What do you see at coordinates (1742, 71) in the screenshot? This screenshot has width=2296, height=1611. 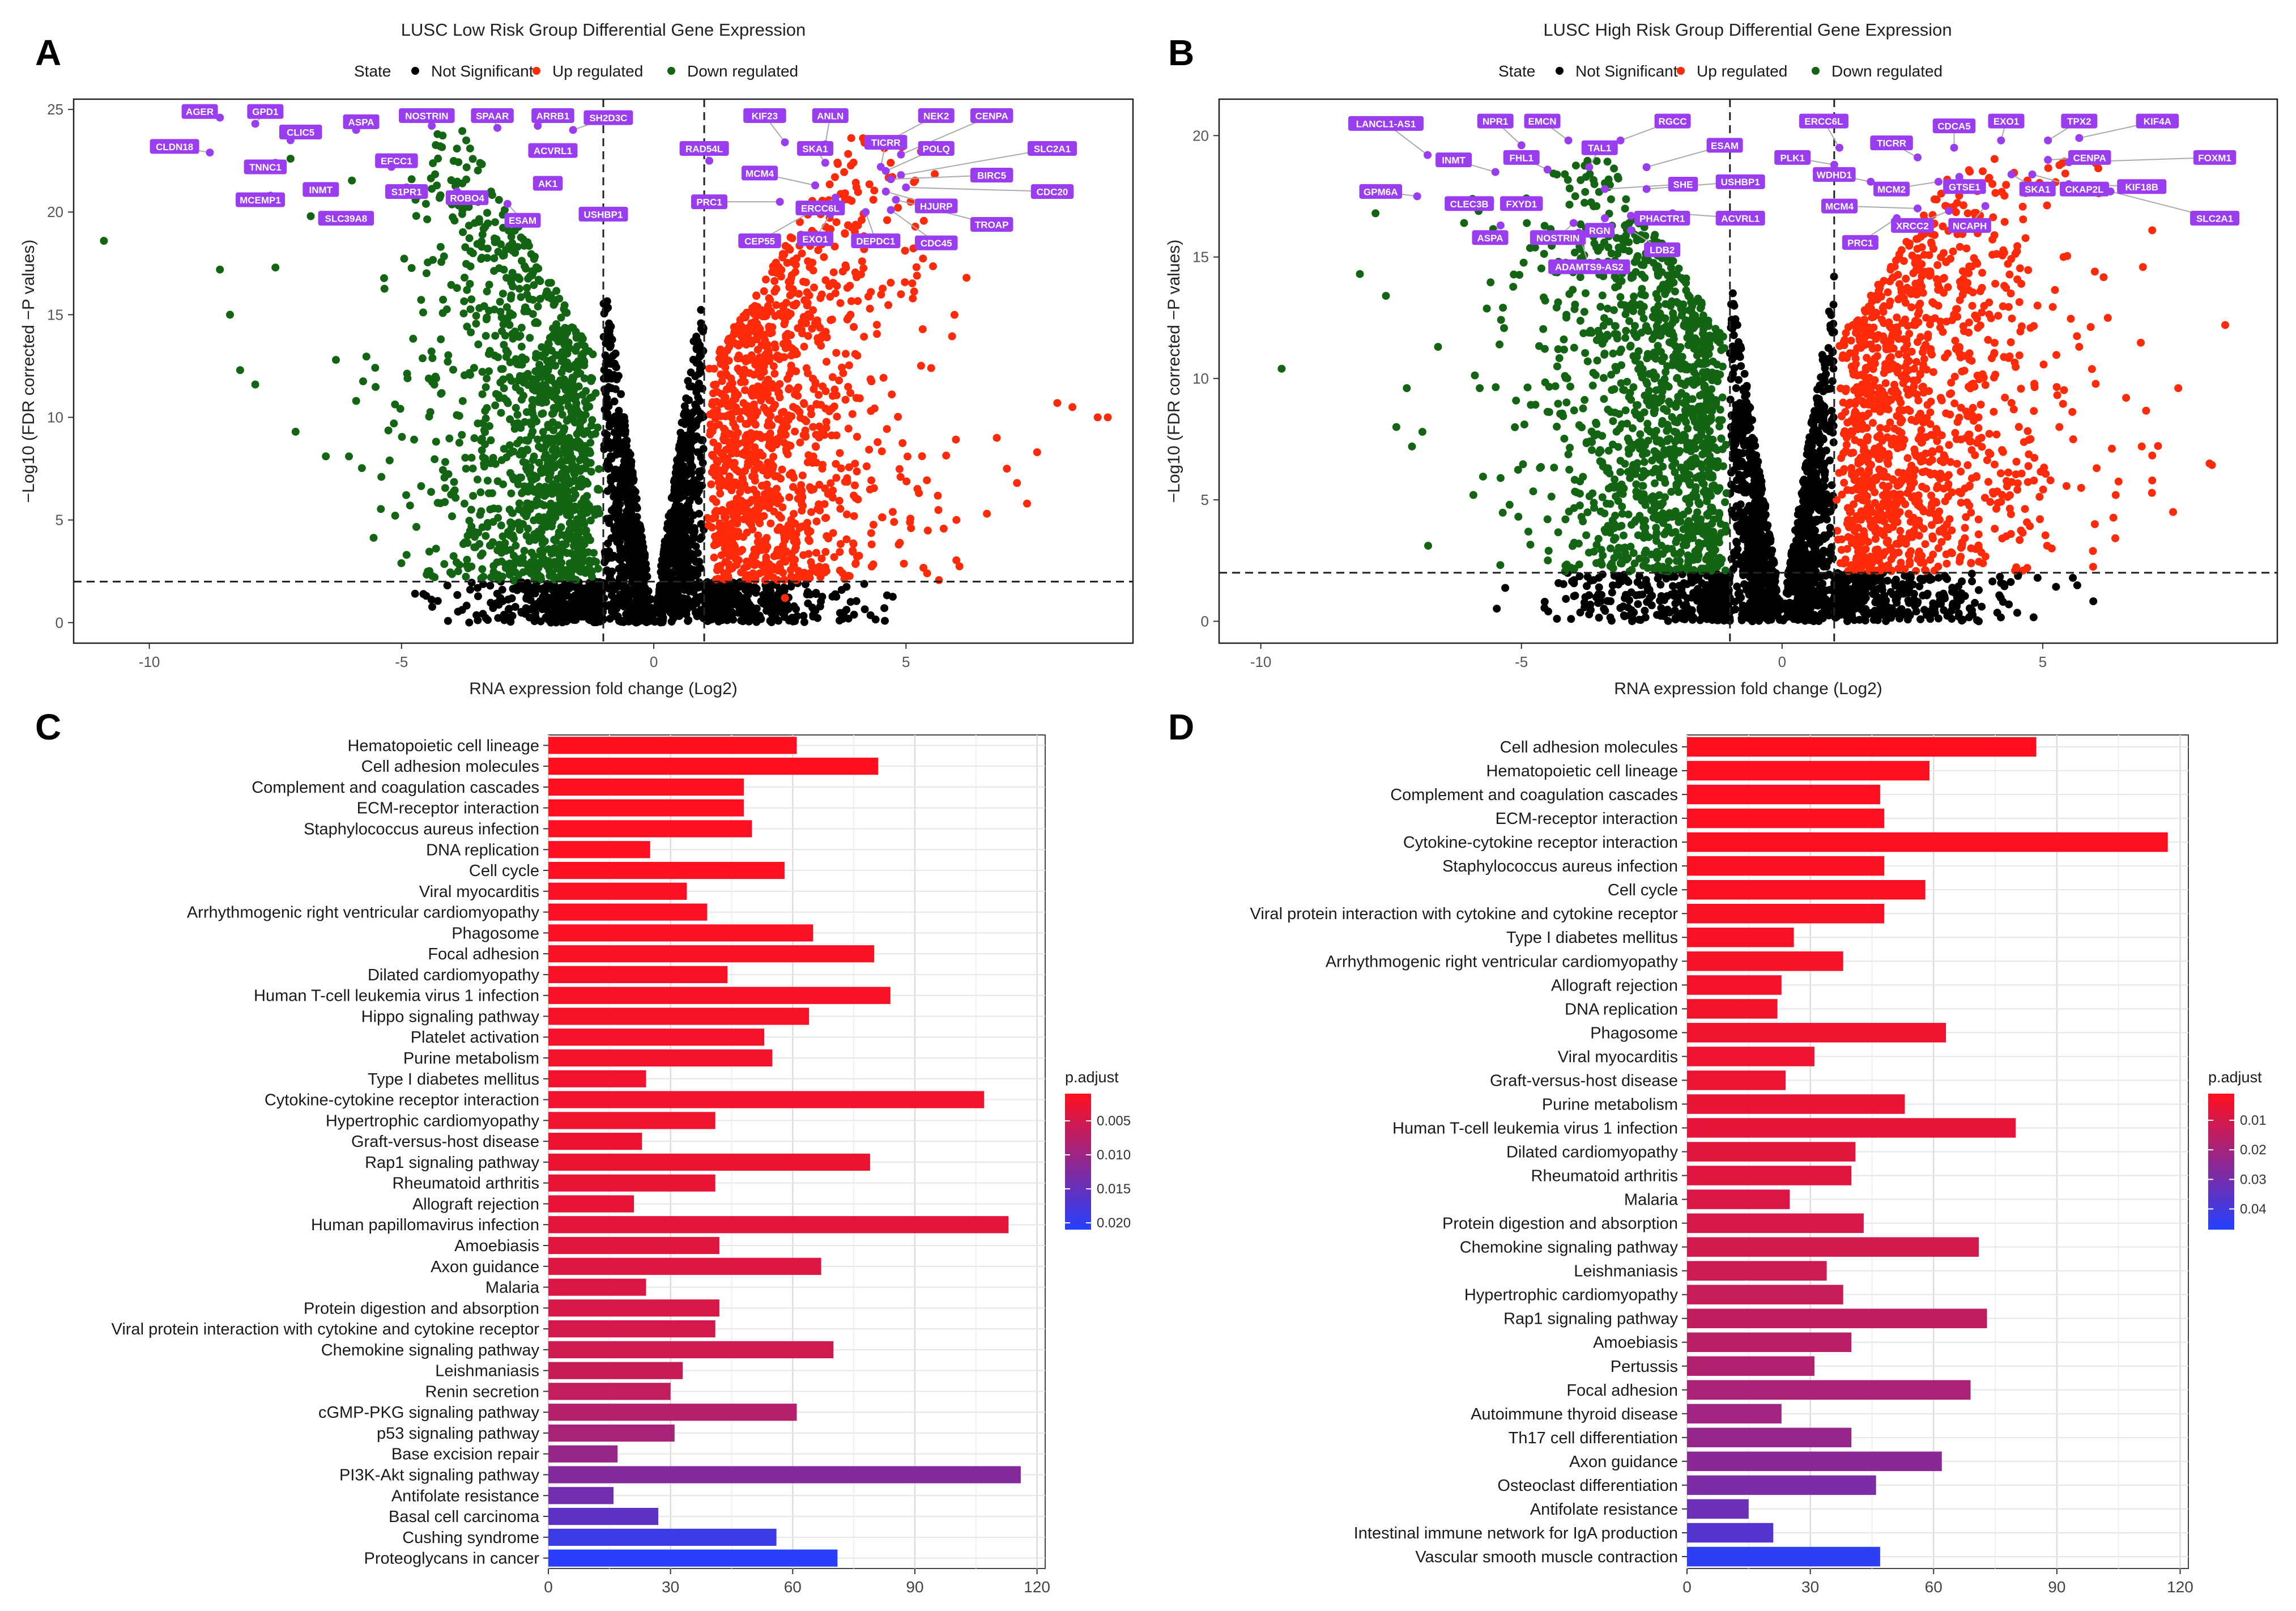 I see `legend-entry: Up regulated` at bounding box center [1742, 71].